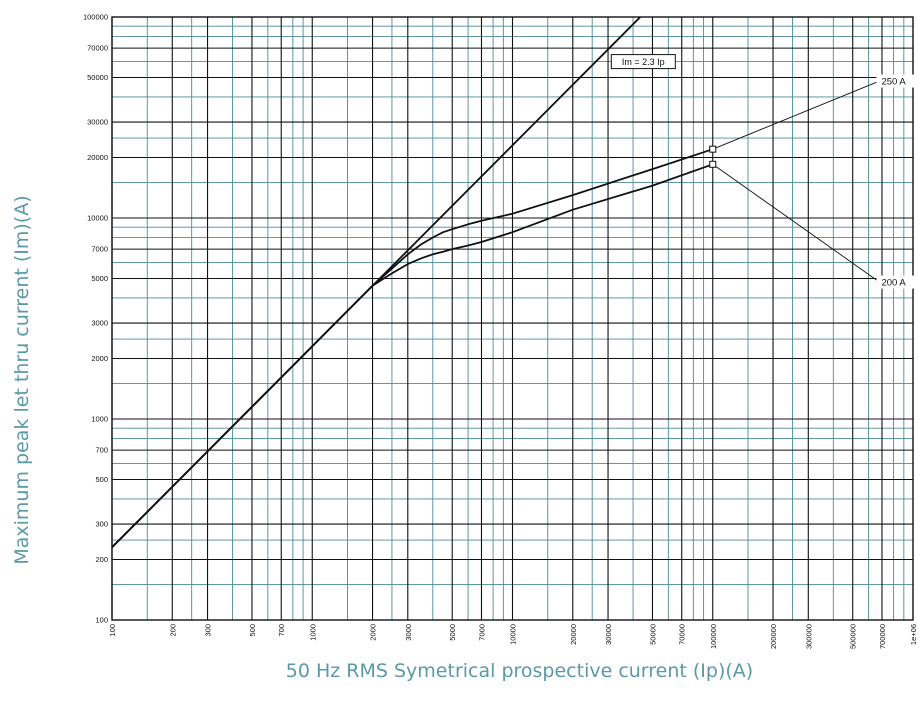  What do you see at coordinates (99, 323) in the screenshot?
I see `y-tick-label: 3000` at bounding box center [99, 323].